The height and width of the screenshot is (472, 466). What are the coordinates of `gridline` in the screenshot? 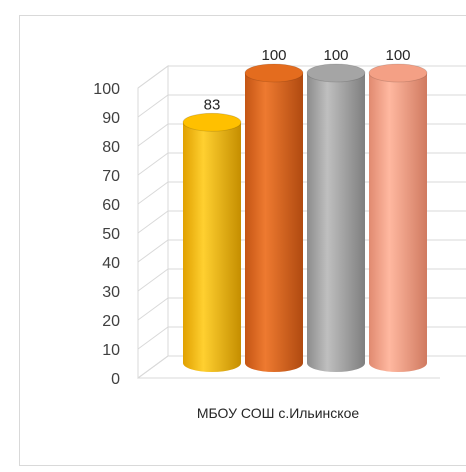 It's located at (301, 77).